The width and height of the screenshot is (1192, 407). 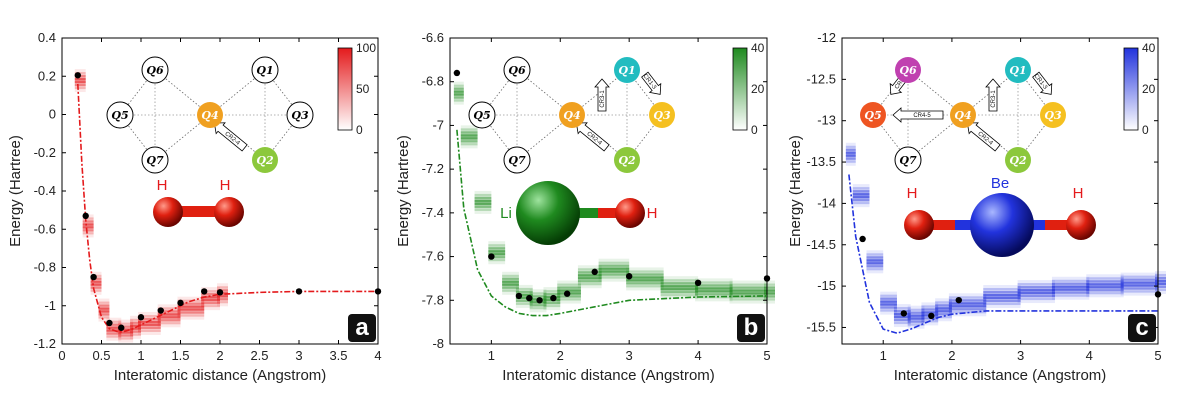 What do you see at coordinates (50, 305) in the screenshot?
I see `y-tick-label: -1` at bounding box center [50, 305].